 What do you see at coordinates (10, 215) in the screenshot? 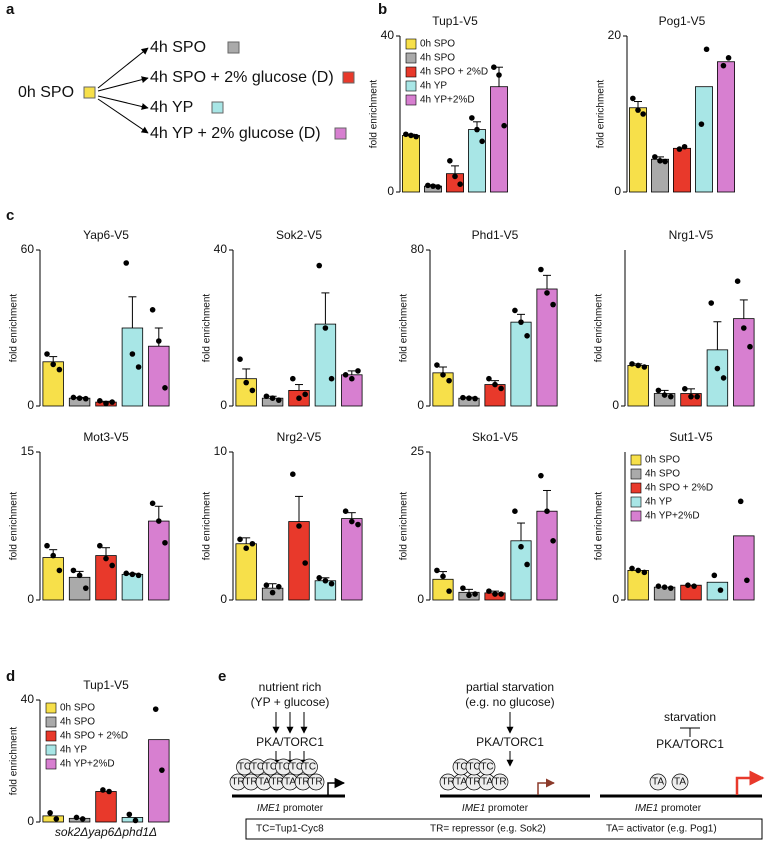
I see `panel-label: c` at bounding box center [10, 215].